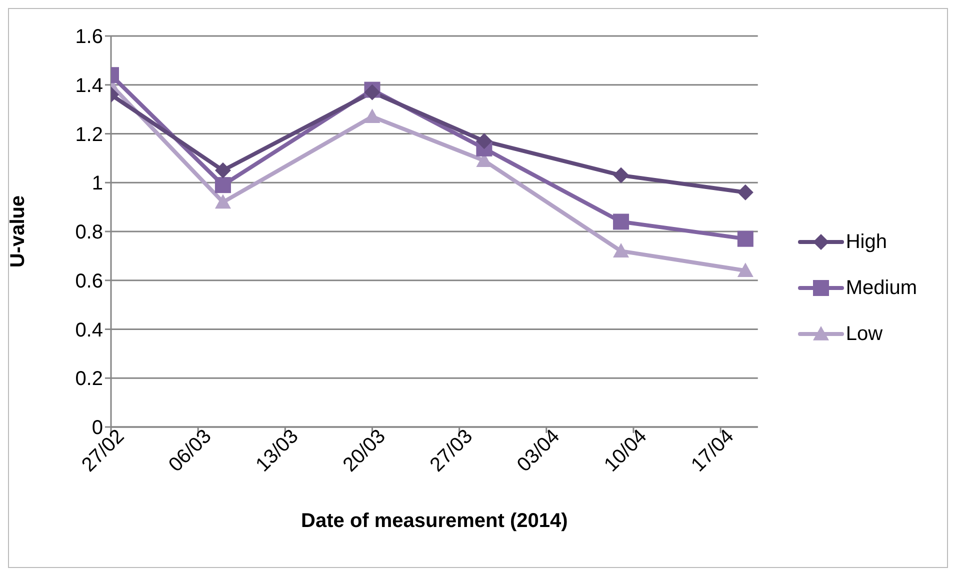  Describe the element at coordinates (18, 231) in the screenshot. I see `y-axis-title: U-value` at that location.